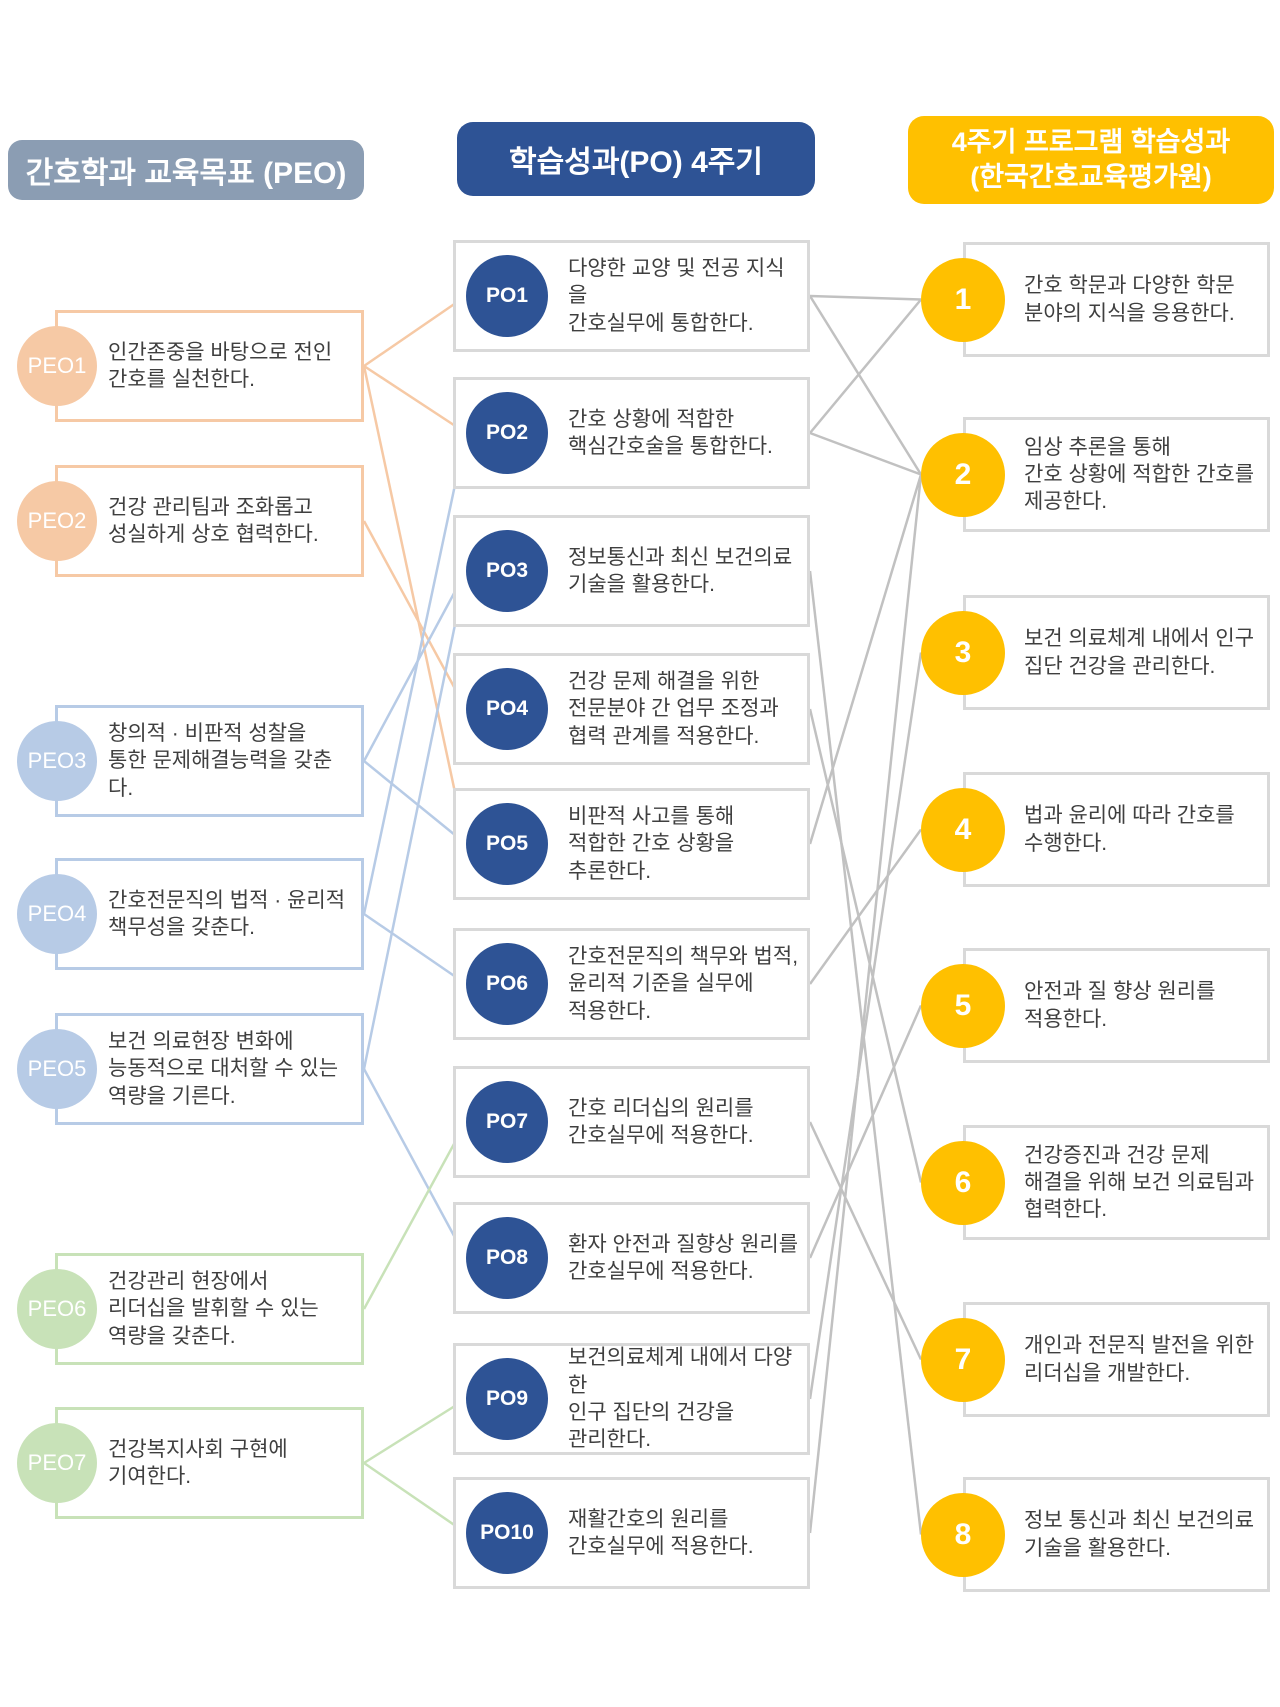 This screenshot has height=1707, width=1280. I want to click on out-box: 법과 윤리에 따라 간호를 수행한다., so click(1116, 829).